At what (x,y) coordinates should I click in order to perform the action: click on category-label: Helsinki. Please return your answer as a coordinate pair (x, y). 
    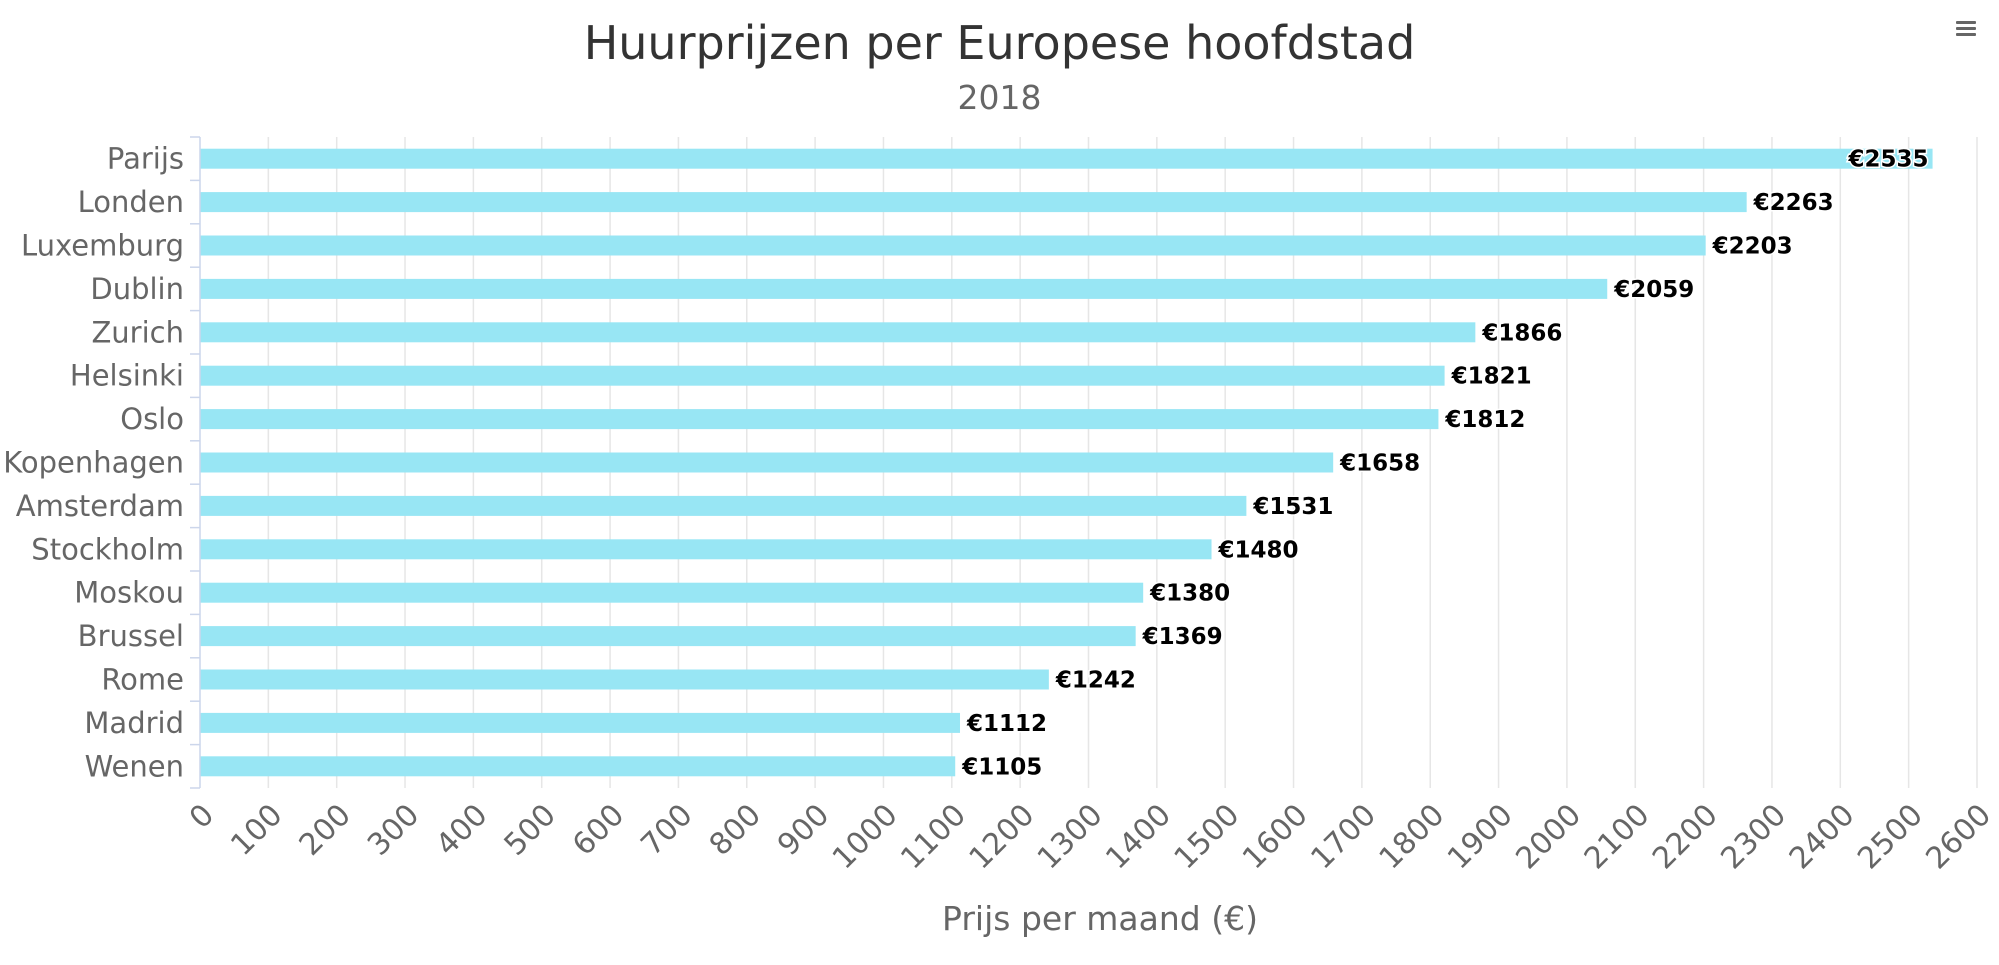
    Looking at the image, I should click on (127, 376).